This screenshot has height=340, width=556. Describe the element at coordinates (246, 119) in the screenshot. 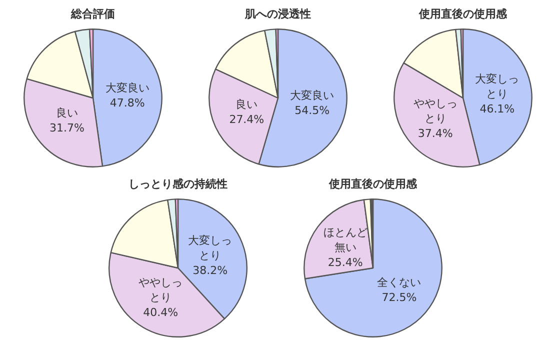

I see `data-label: 27.4%` at that location.